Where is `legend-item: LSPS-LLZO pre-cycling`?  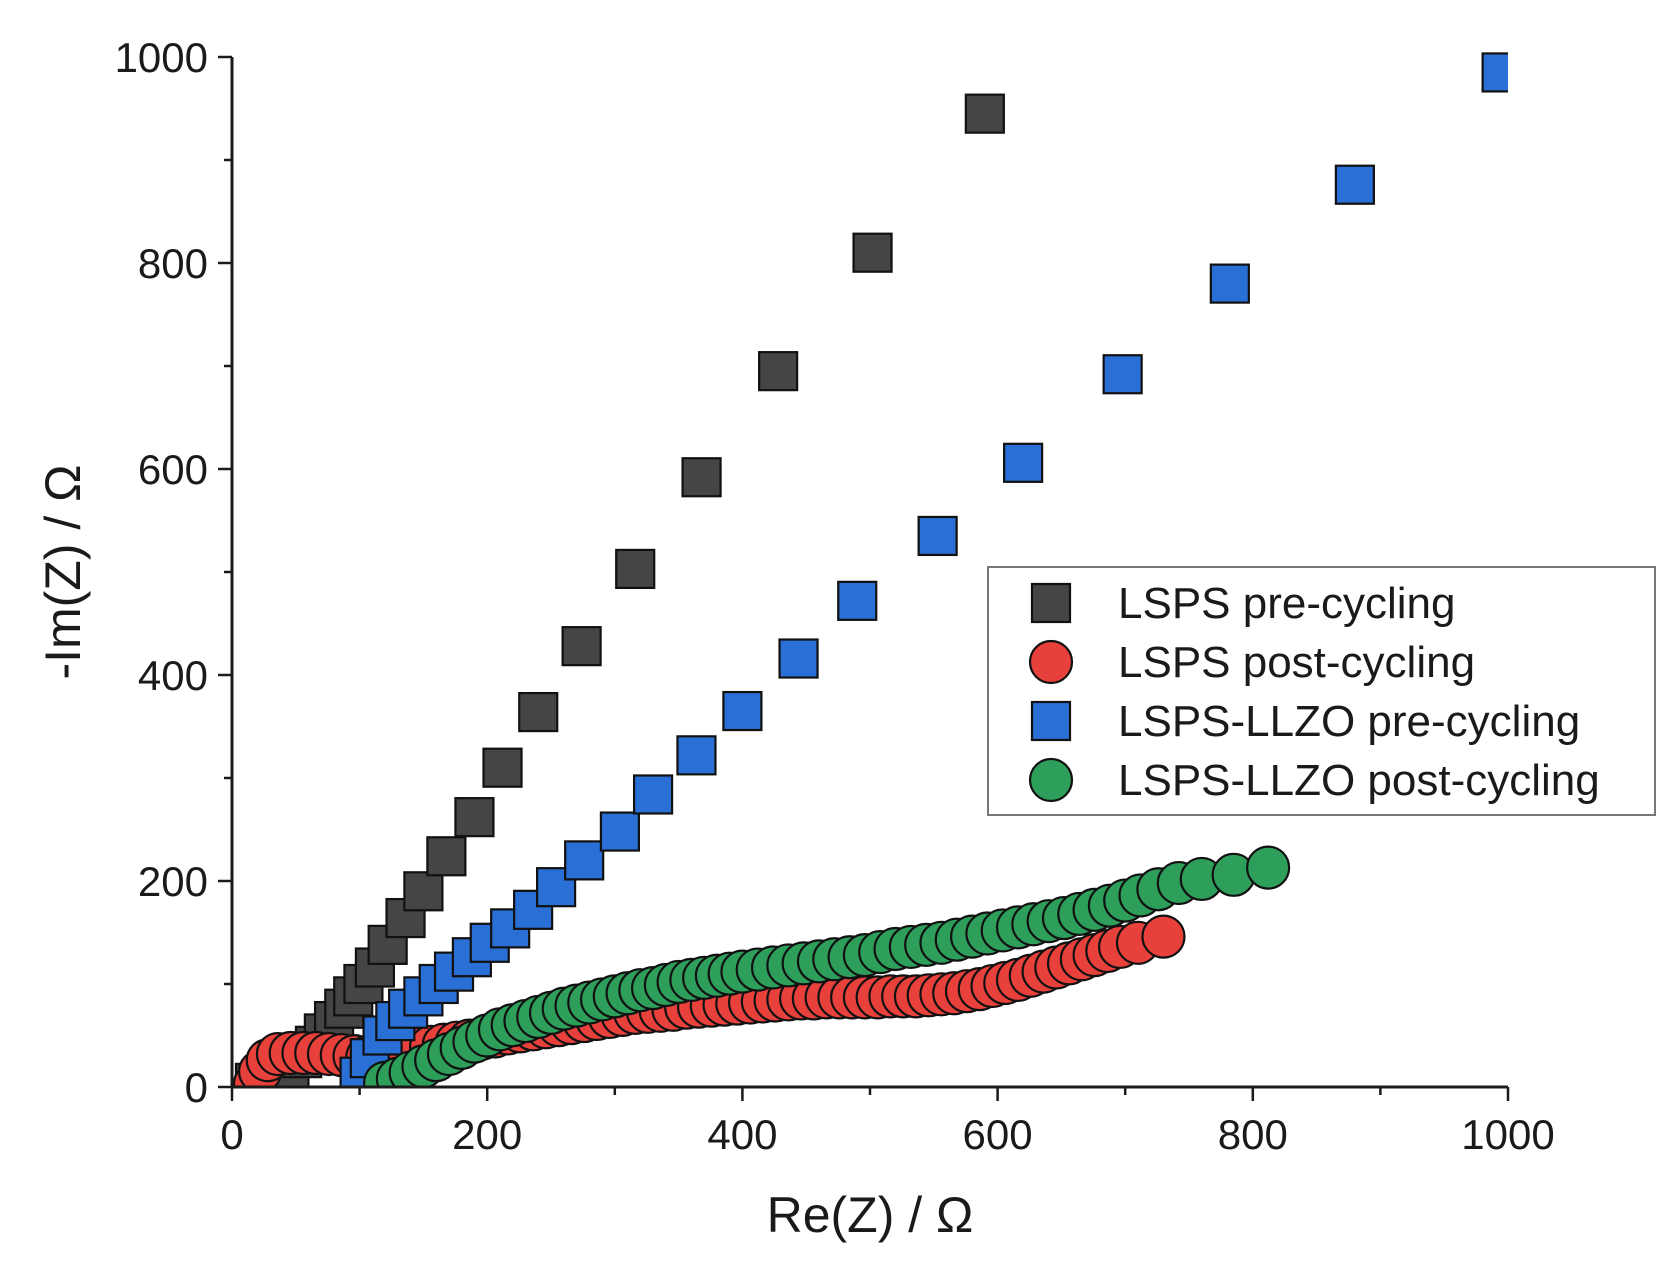 legend-item: LSPS-LLZO pre-cycling is located at coordinates (1305, 721).